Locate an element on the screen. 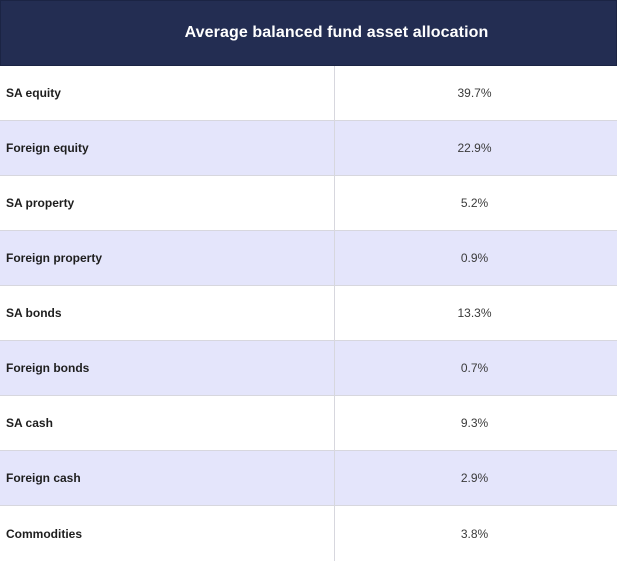 Image resolution: width=617 pixels, height=563 pixels. row-label: Commodities is located at coordinates (167, 533).